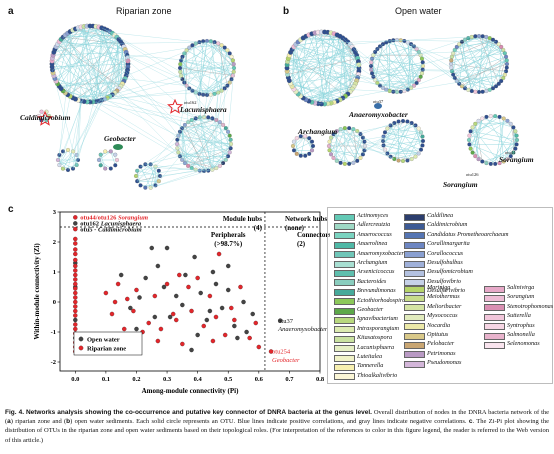 The height and width of the screenshot is (454, 554). I want to click on genus-label: Intrasporangium, so click(378, 328).